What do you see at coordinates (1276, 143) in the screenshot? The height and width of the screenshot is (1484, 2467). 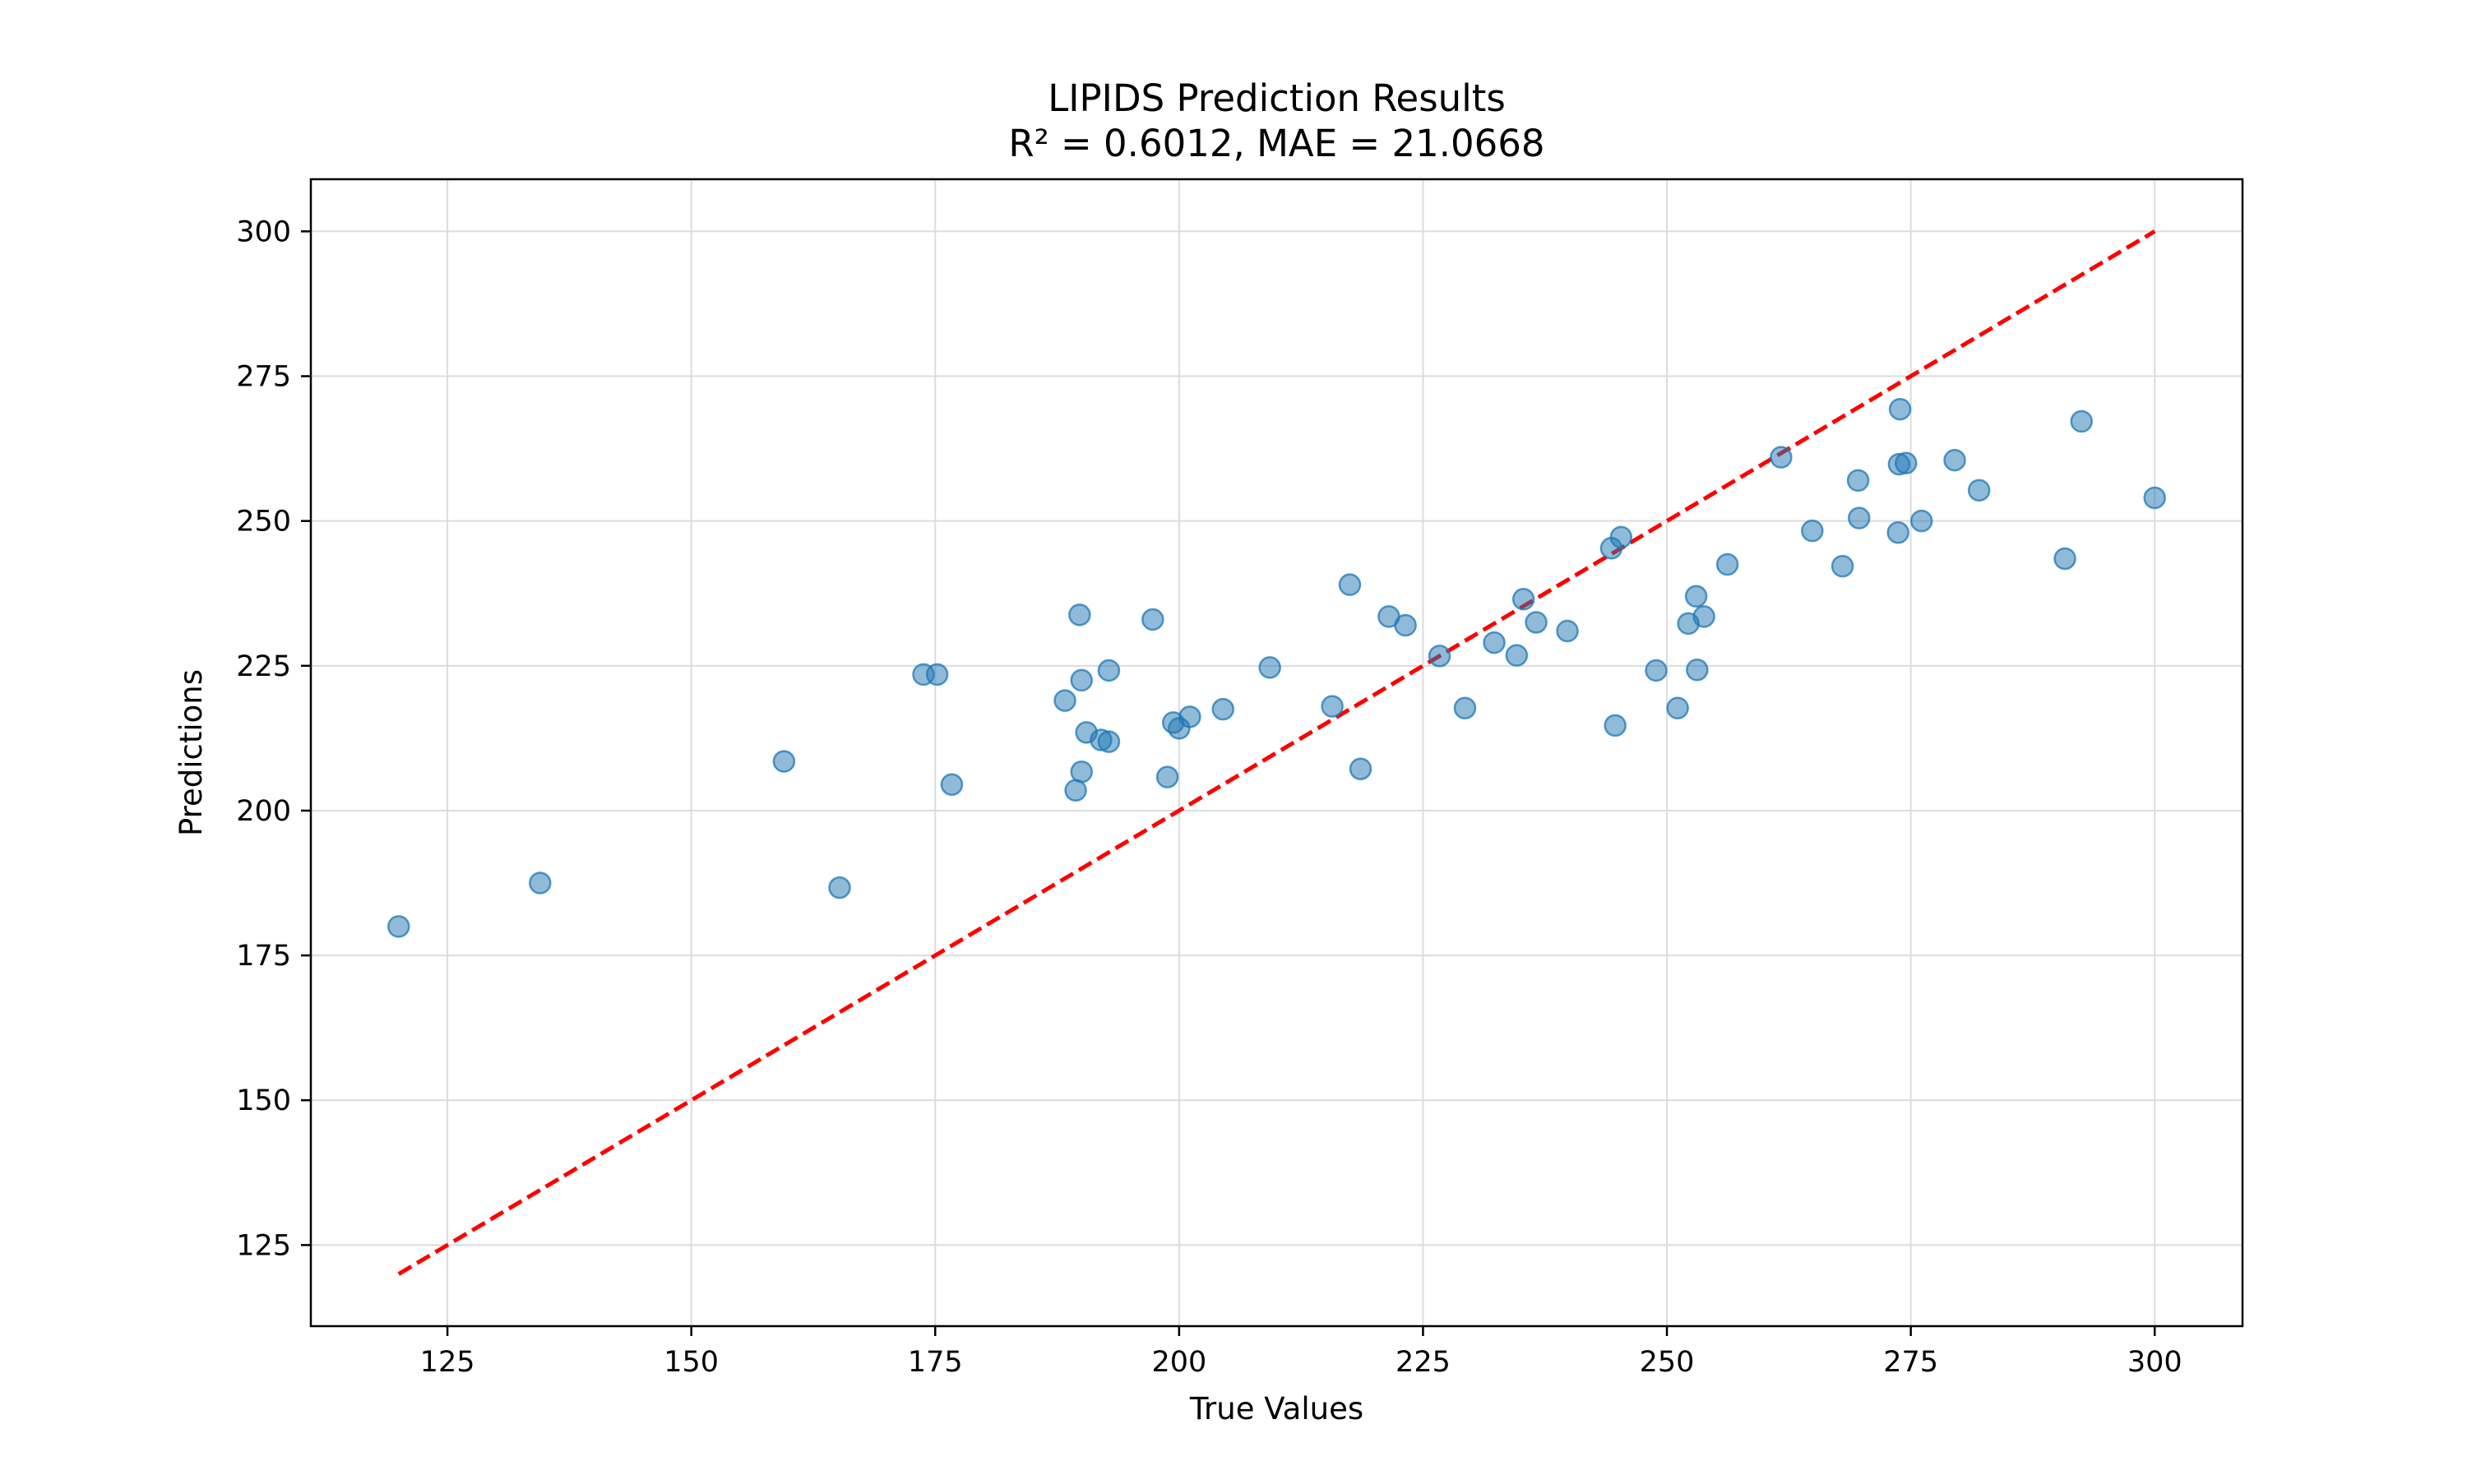 I see `chart-subtitle: R² = 0.6012, MAE = 21.0668` at bounding box center [1276, 143].